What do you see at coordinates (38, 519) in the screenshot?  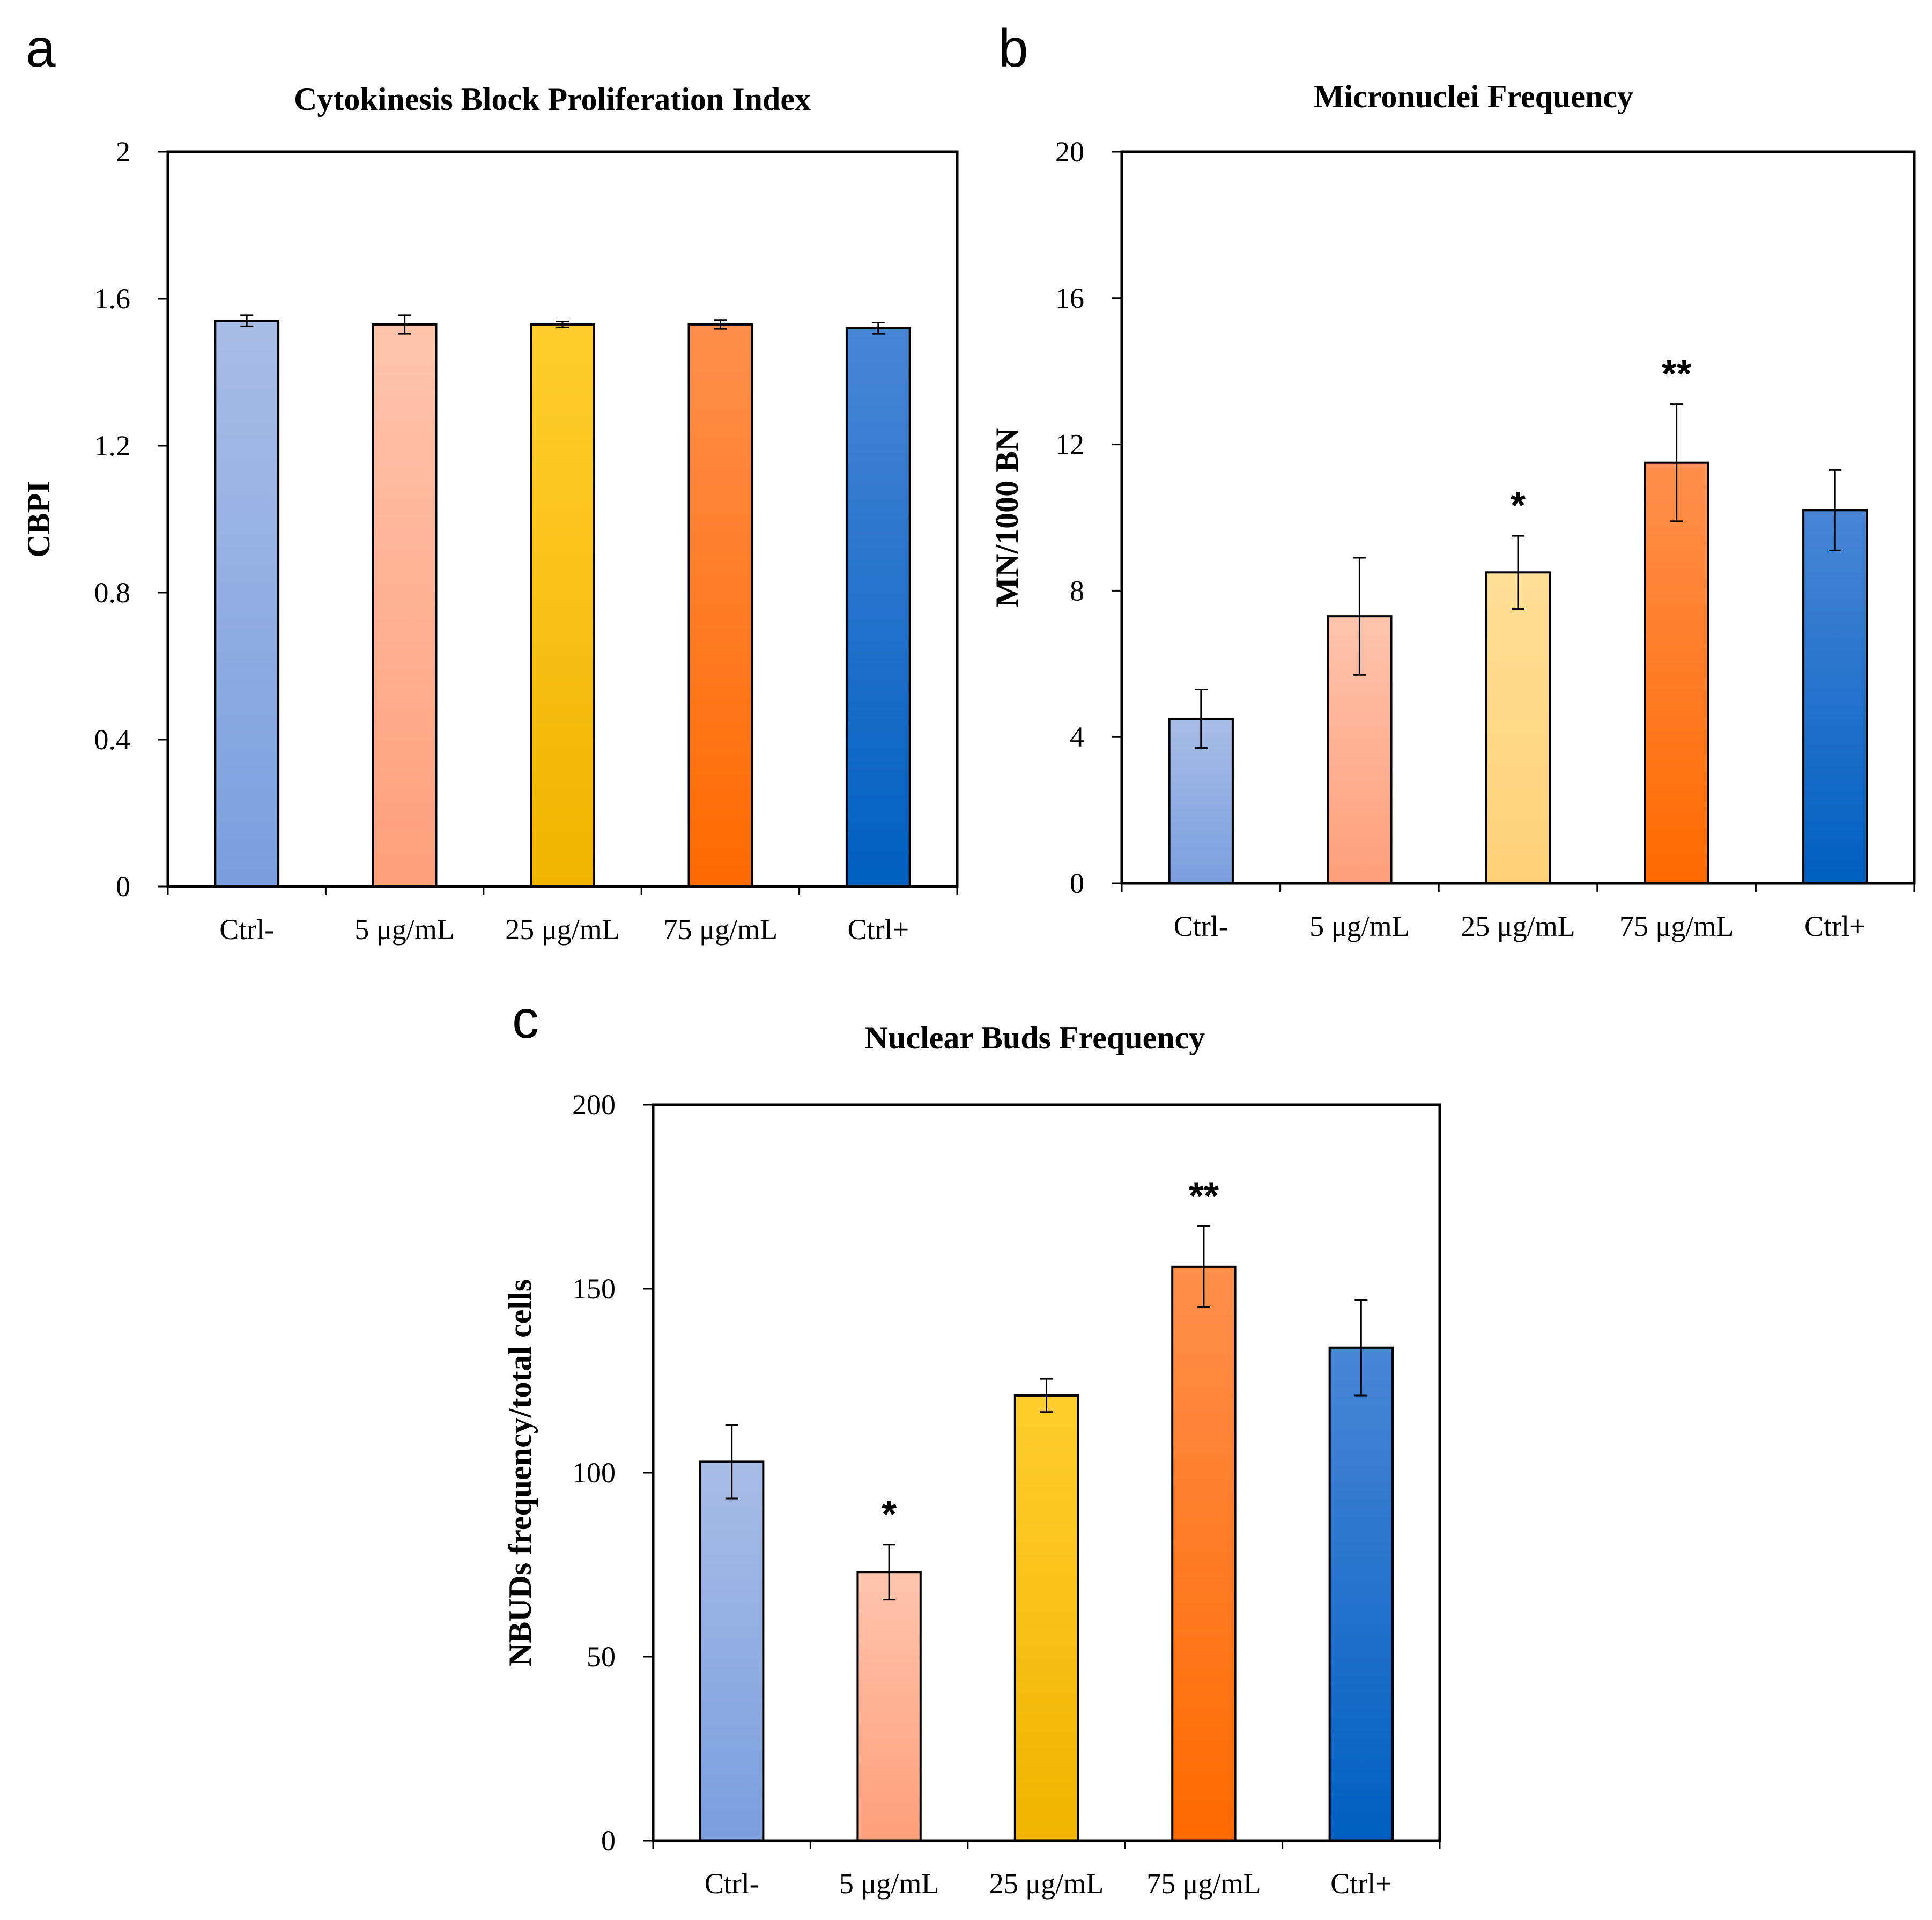 I see `y-axis-label: CBPI` at bounding box center [38, 519].